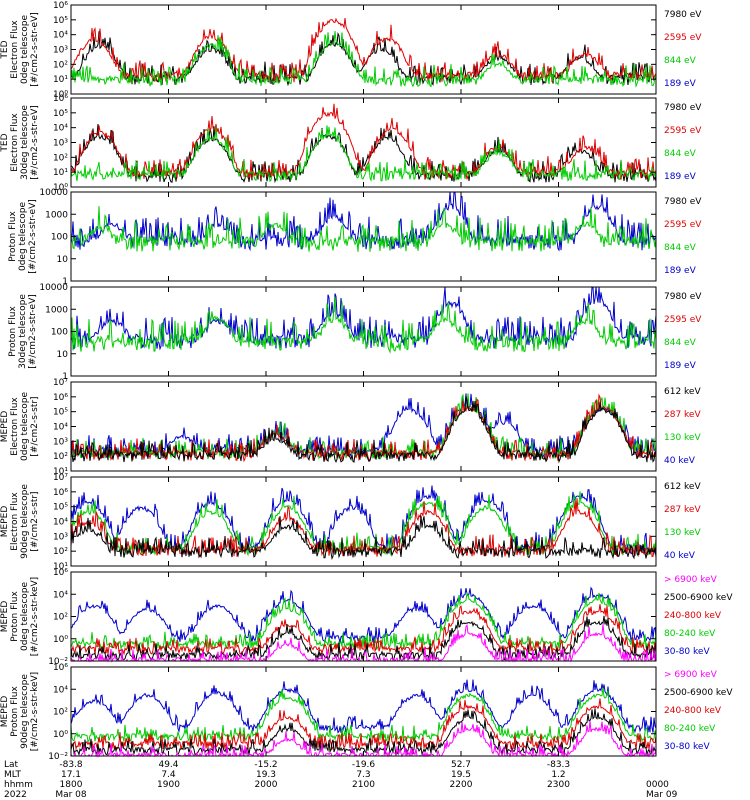 The height and width of the screenshot is (800, 750). Describe the element at coordinates (363, 775) in the screenshot. I see `x-tick-label: 7.3` at that location.